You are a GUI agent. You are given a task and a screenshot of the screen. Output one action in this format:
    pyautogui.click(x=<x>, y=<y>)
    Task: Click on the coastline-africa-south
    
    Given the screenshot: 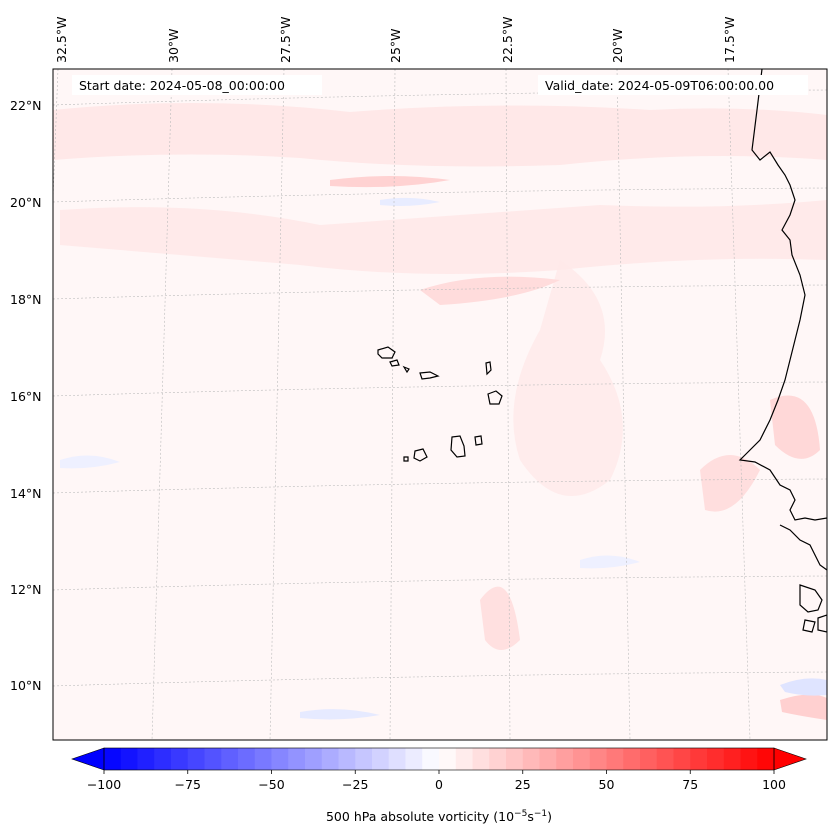 What is the action you would take?
    pyautogui.click(x=803, y=547)
    